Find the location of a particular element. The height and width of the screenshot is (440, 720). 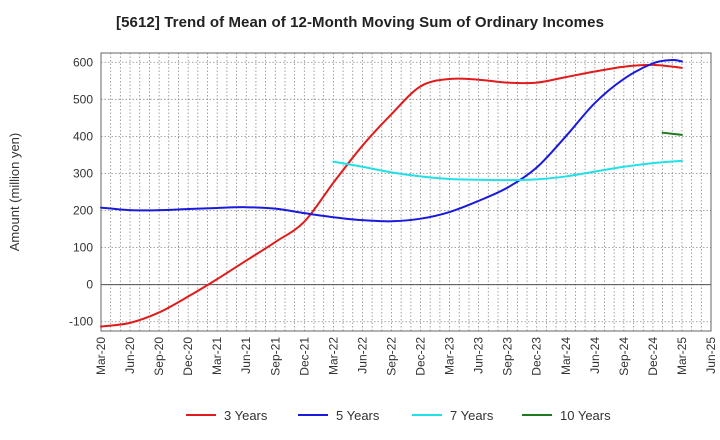

legend: 3 Years 5 Years 7 Years 10 Years is located at coordinates (398, 415).